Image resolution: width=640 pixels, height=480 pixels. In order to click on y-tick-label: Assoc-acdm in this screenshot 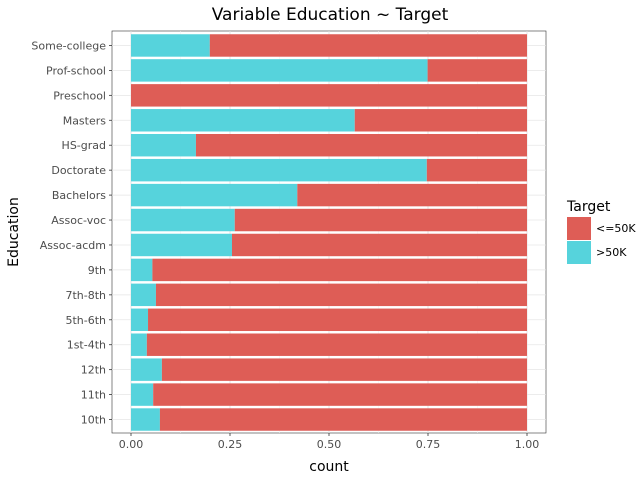, I will do `click(73, 245)`.